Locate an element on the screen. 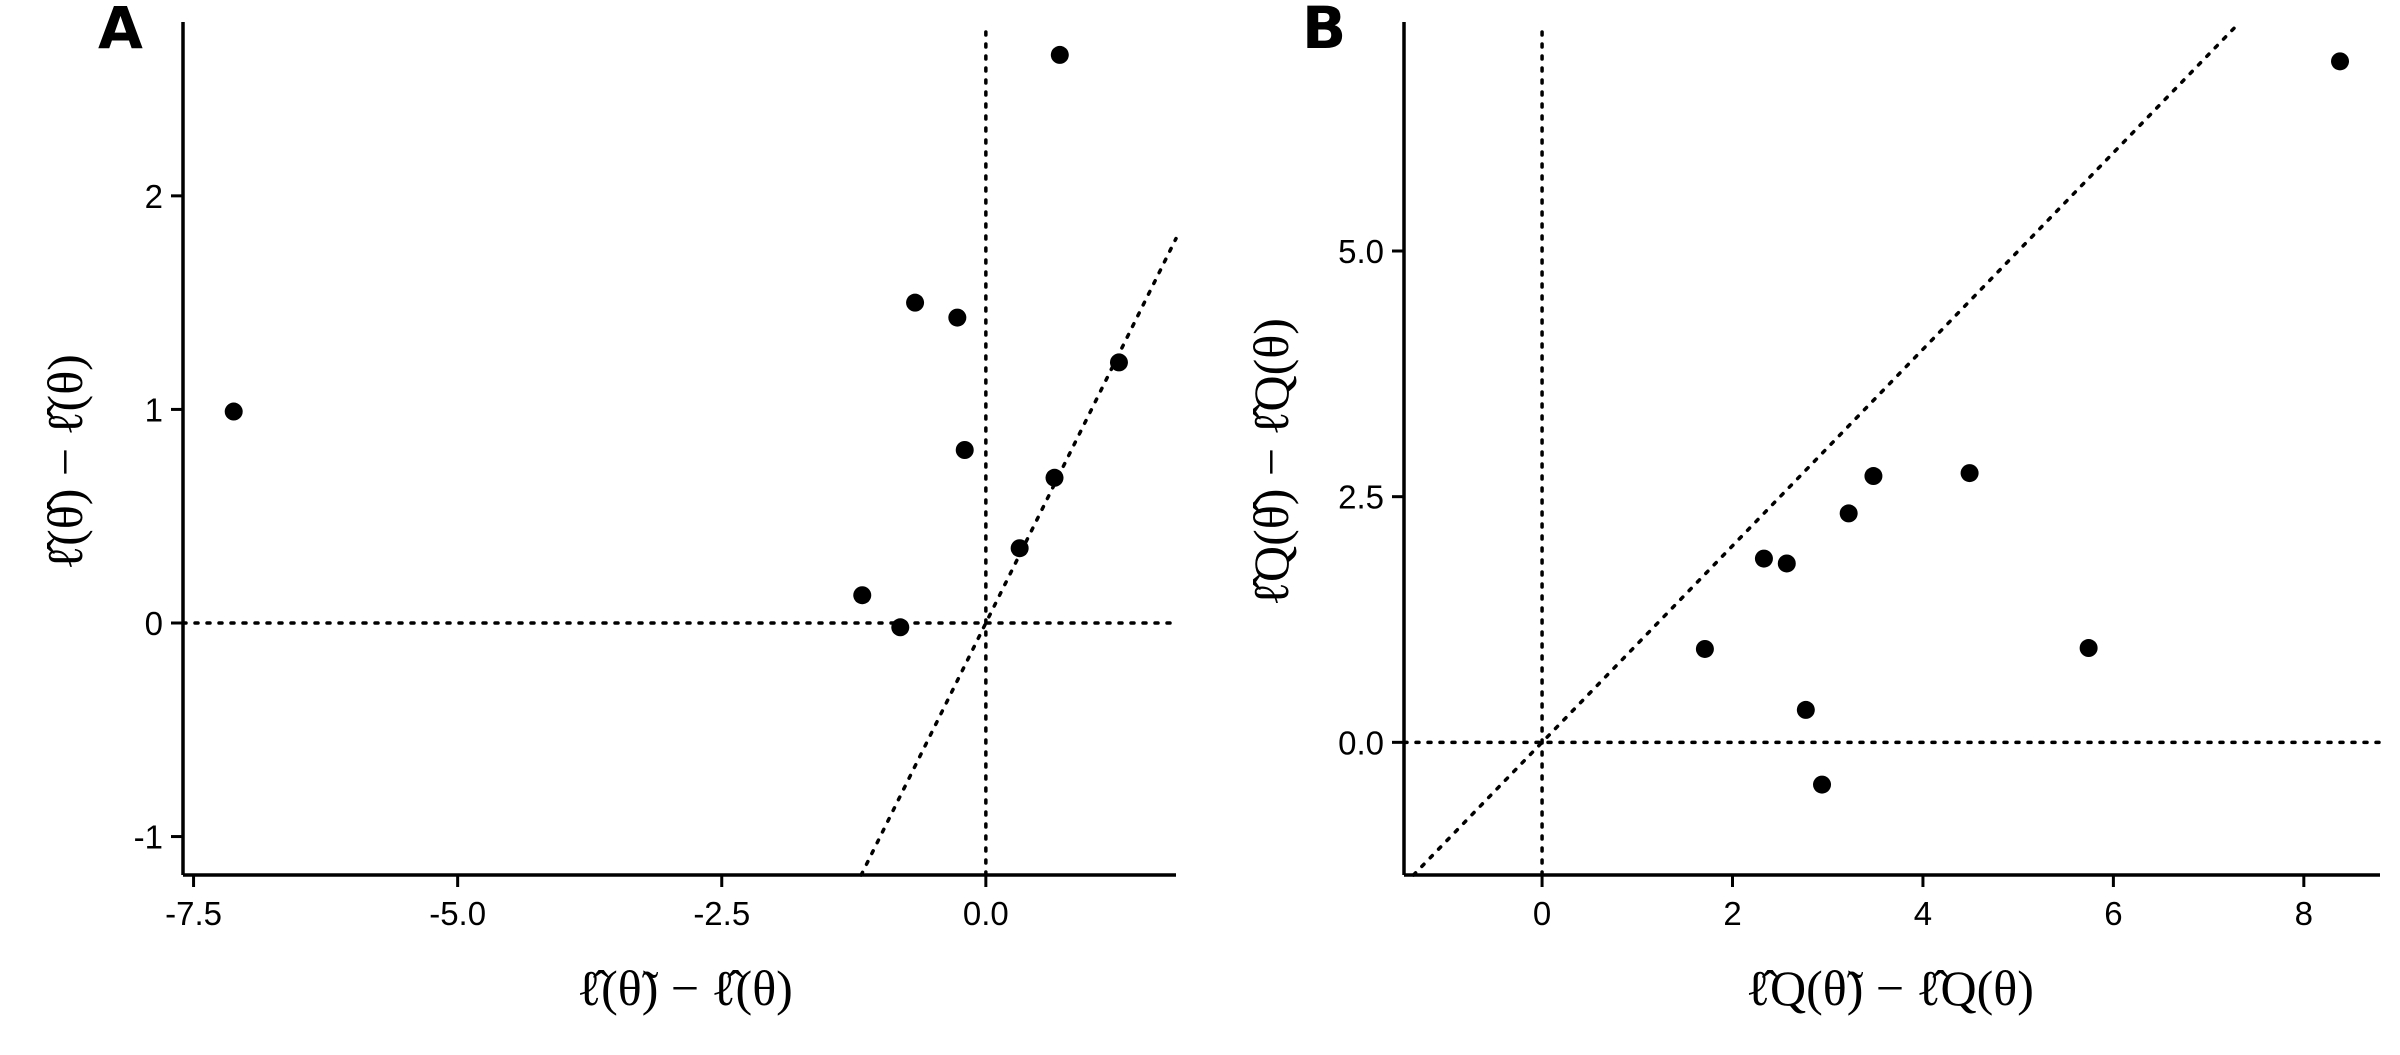  x-tick-label-b: 0 is located at coordinates (1542, 913).